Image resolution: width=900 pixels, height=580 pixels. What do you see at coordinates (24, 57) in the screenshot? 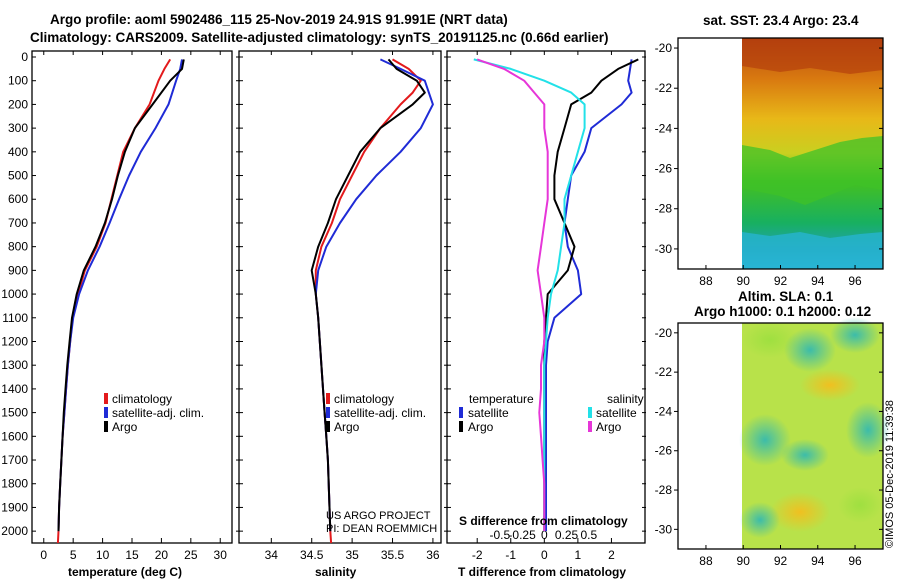
I see `depth-tick-label: 0` at bounding box center [24, 57].